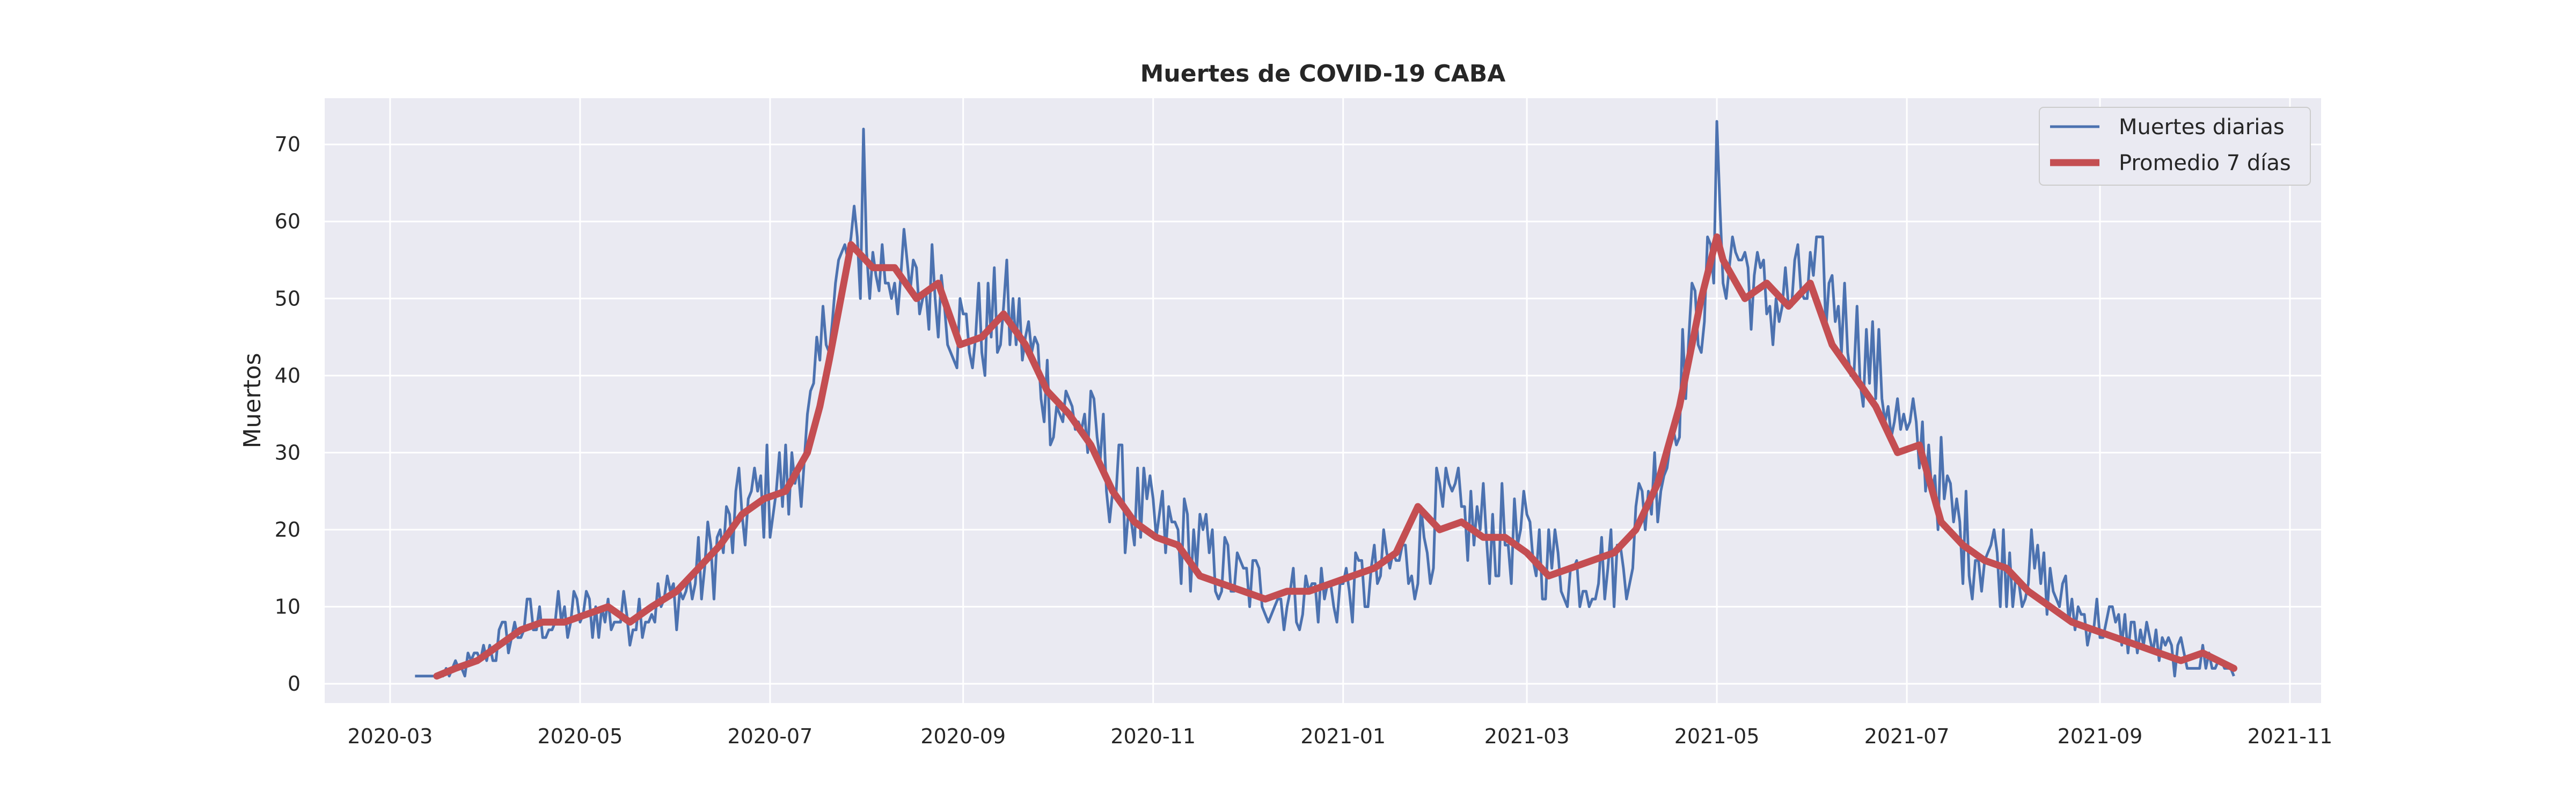  I want to click on x-tick-label: 2020-07, so click(770, 736).